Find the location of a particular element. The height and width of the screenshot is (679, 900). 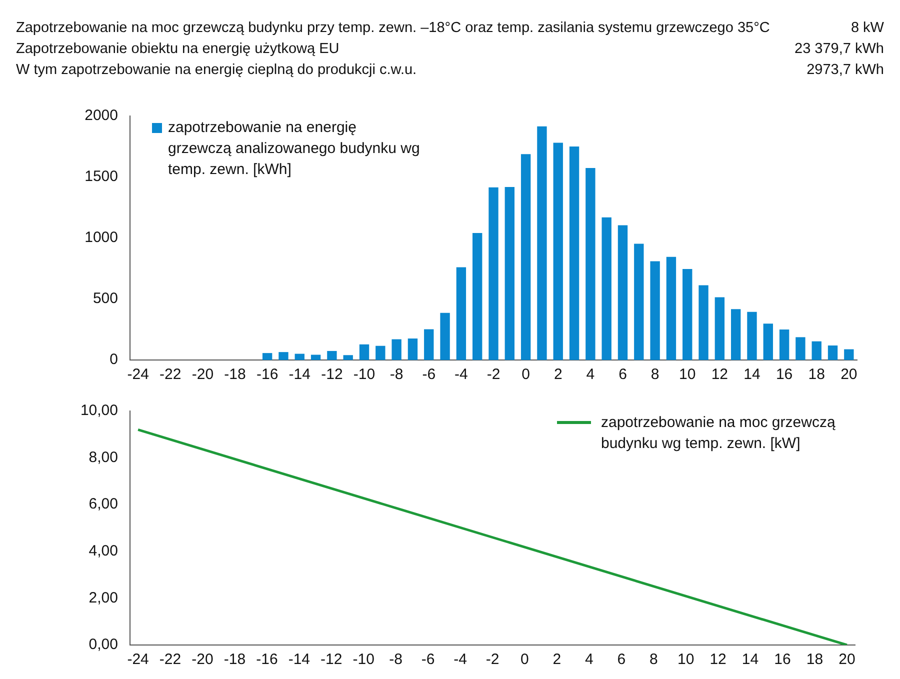

text: 2973,7 kWh is located at coordinates (845, 70).